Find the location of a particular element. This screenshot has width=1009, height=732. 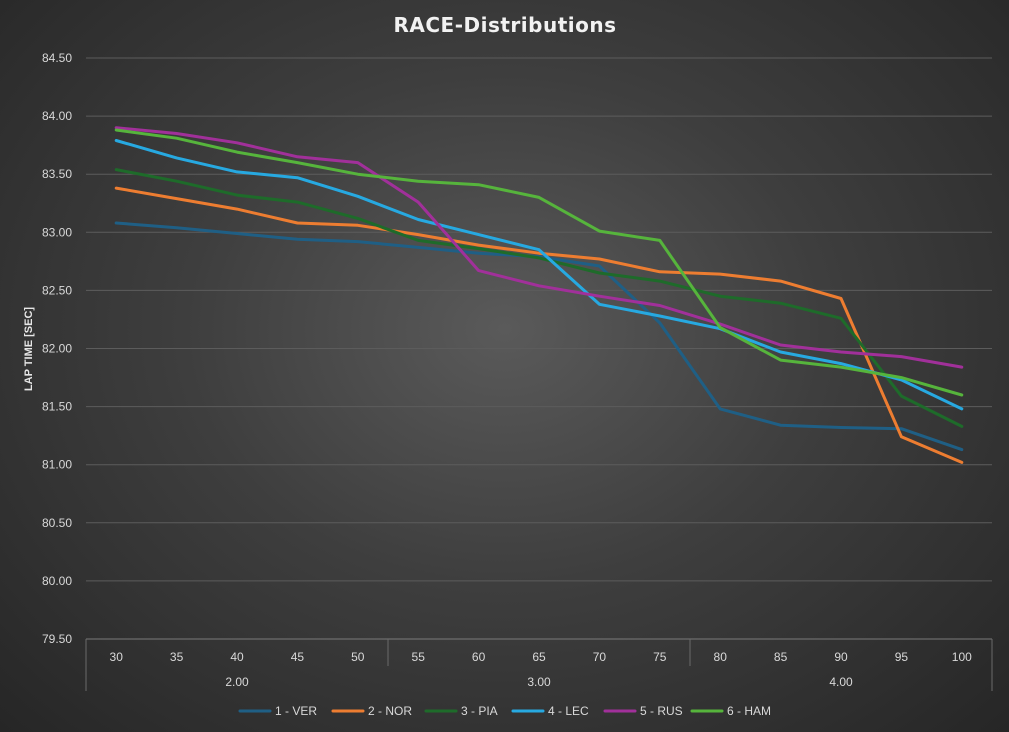

legend-entry: 6 - HAM is located at coordinates (730, 711).